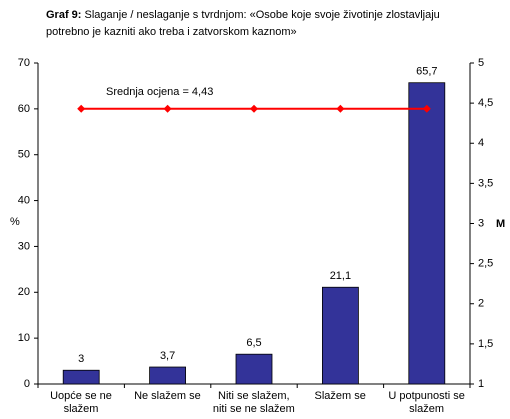  I want to click on y-tick-label: 40, so click(24, 200).